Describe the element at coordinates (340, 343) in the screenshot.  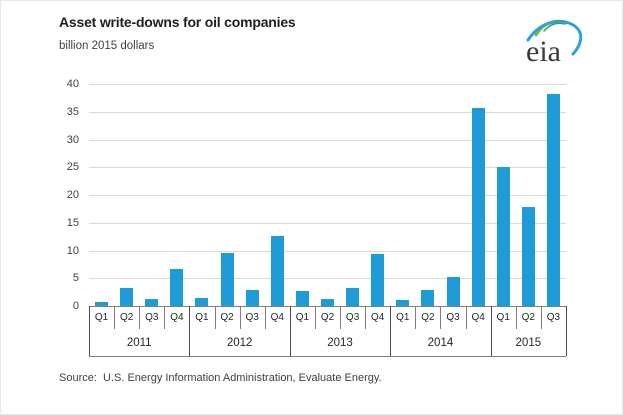
I see `year-label: 2013` at that location.